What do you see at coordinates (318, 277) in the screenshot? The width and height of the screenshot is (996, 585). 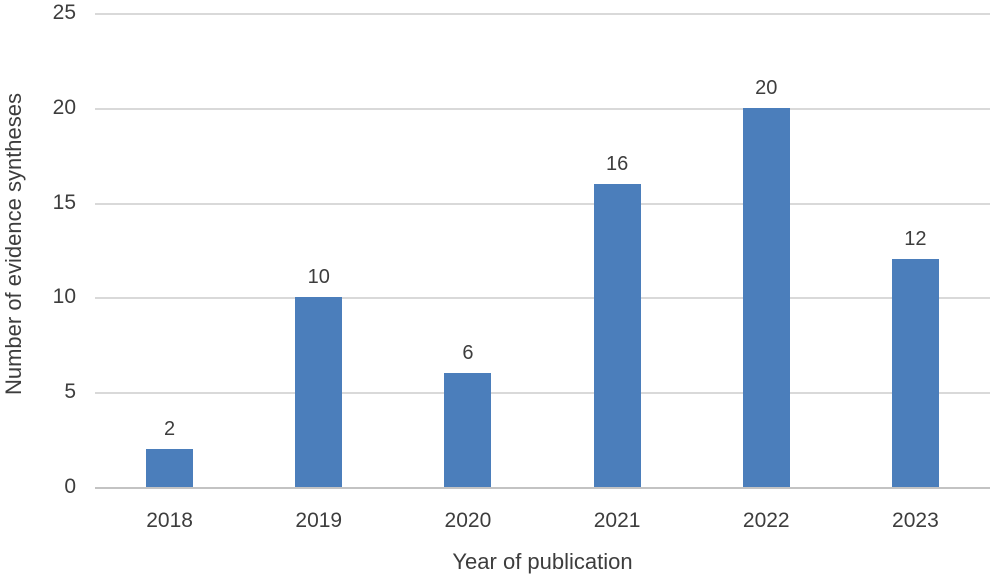 I see `data-label-2019: 10` at bounding box center [318, 277].